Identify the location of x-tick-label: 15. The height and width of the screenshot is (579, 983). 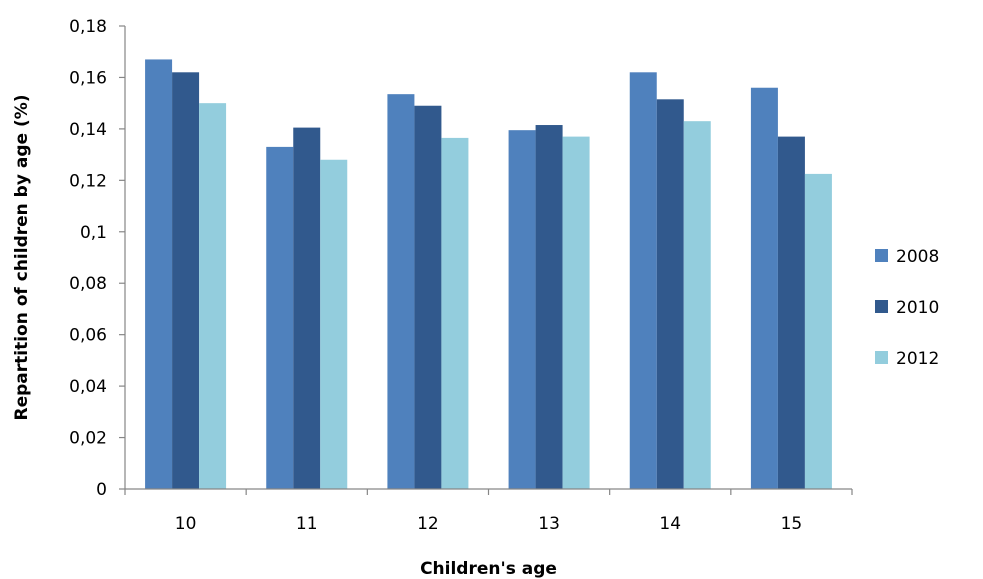
(792, 524).